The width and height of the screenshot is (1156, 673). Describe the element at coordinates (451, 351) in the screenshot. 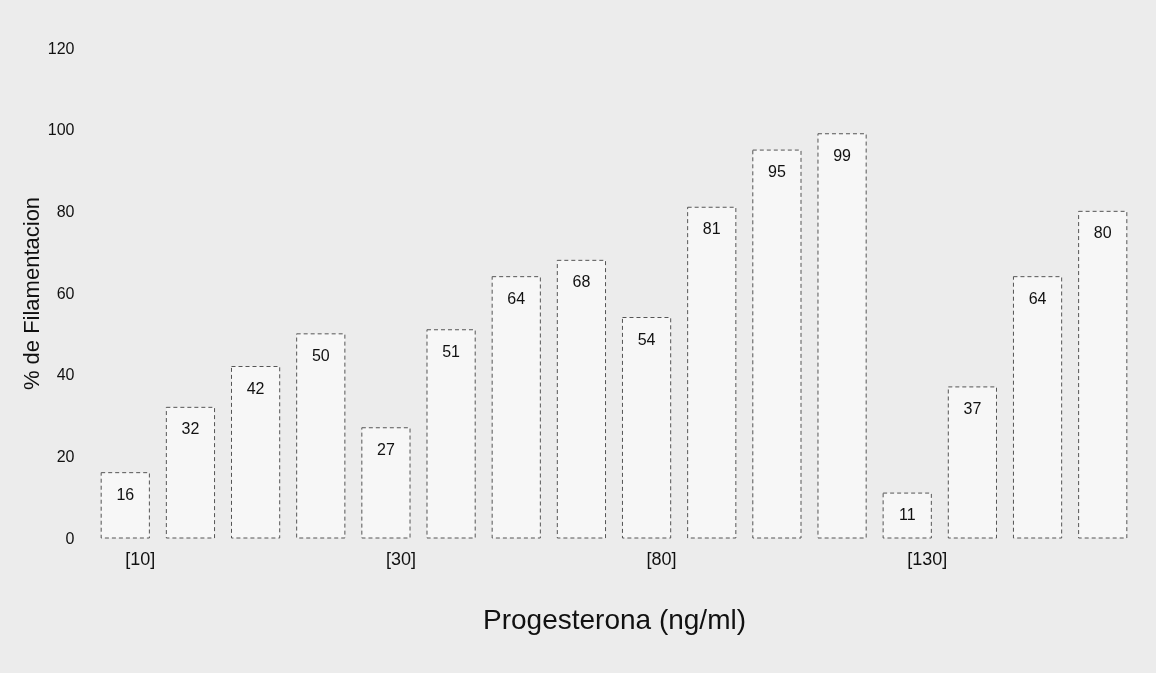

I see `data-label: 51` at that location.